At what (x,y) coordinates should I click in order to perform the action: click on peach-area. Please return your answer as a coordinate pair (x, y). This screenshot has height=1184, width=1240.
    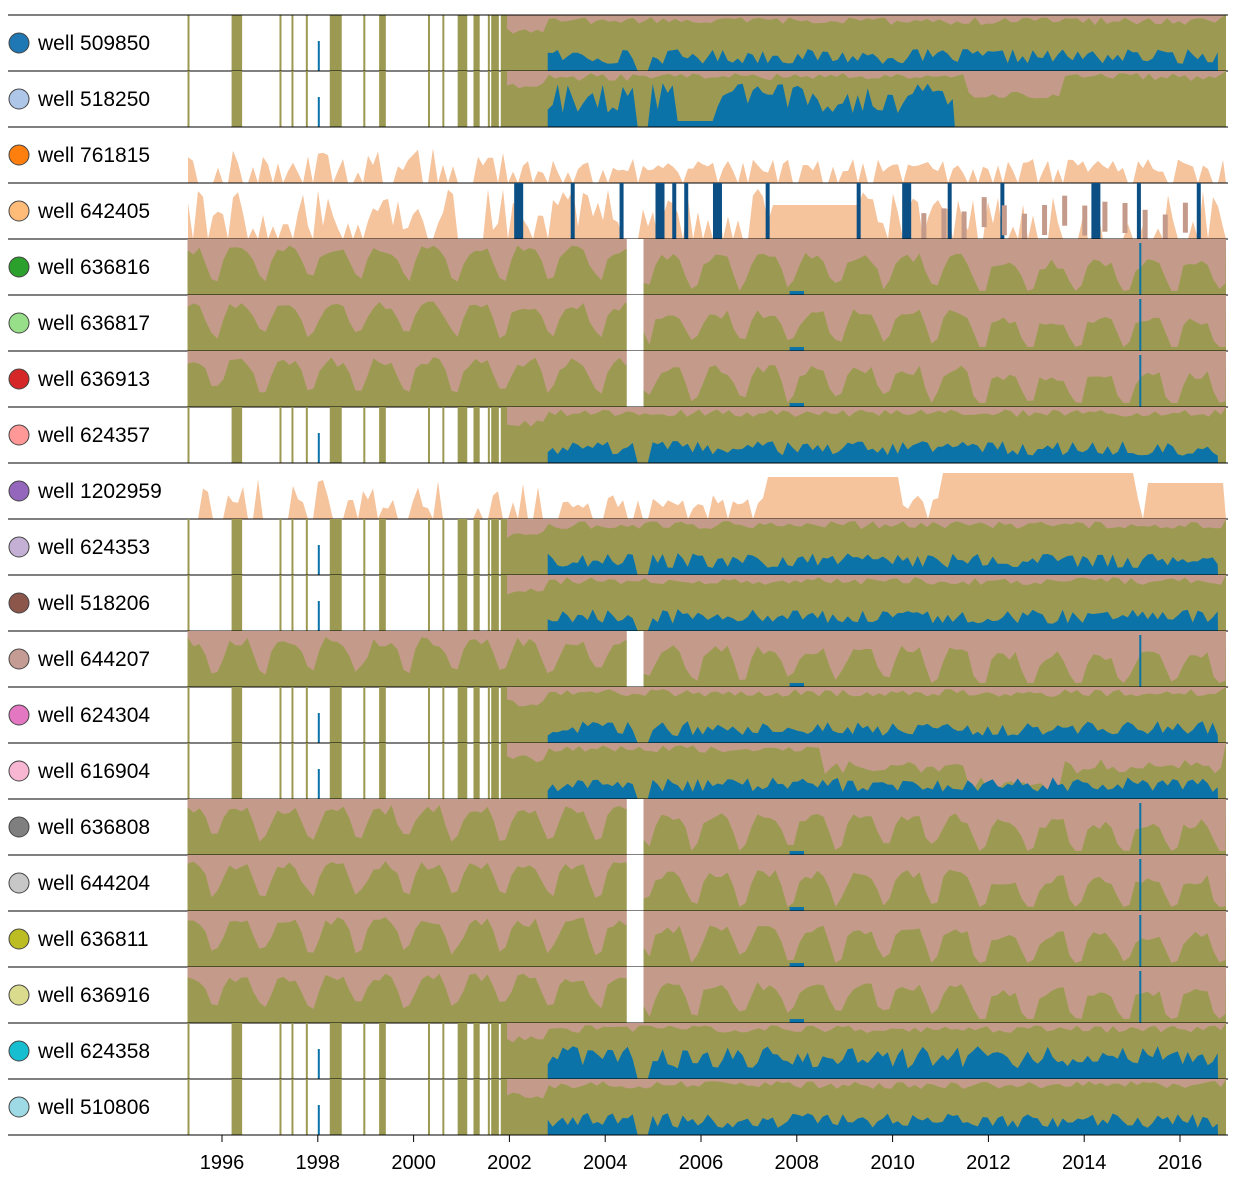
    Looking at the image, I should click on (707, 165).